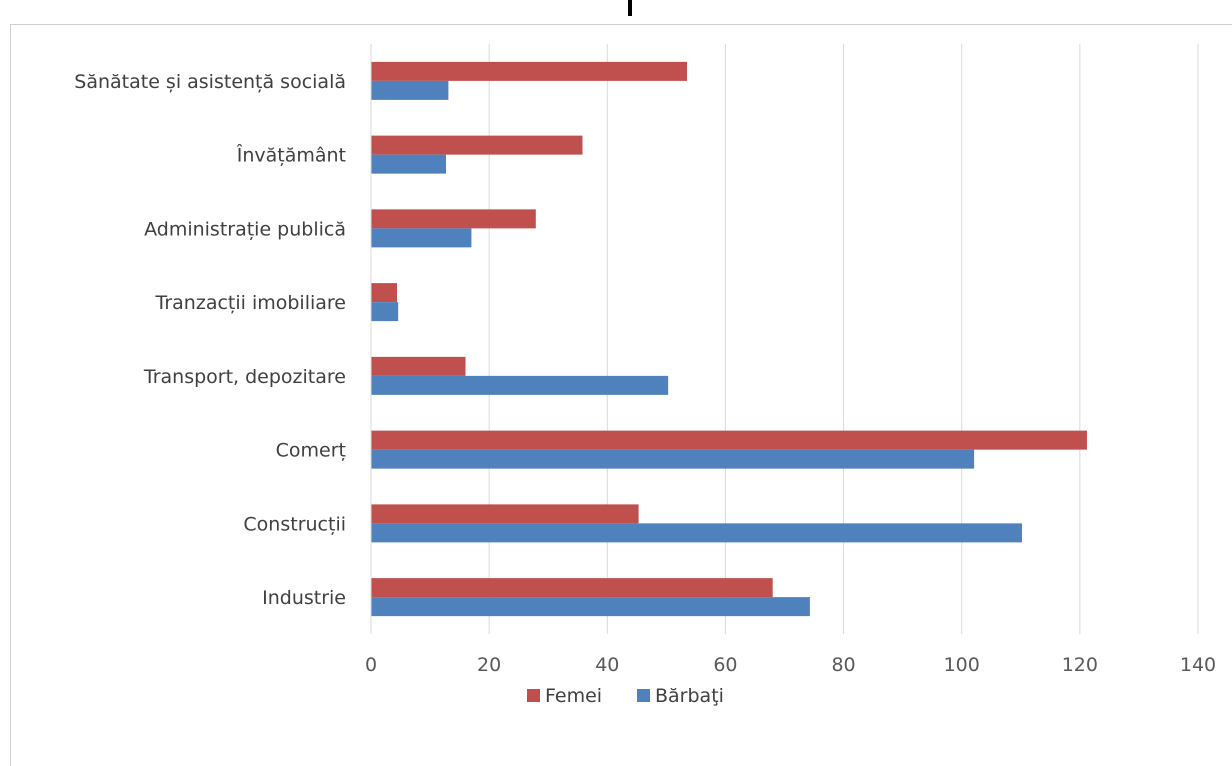 This screenshot has width=1232, height=766. Describe the element at coordinates (294, 524) in the screenshot. I see `category-label: Construcții` at that location.